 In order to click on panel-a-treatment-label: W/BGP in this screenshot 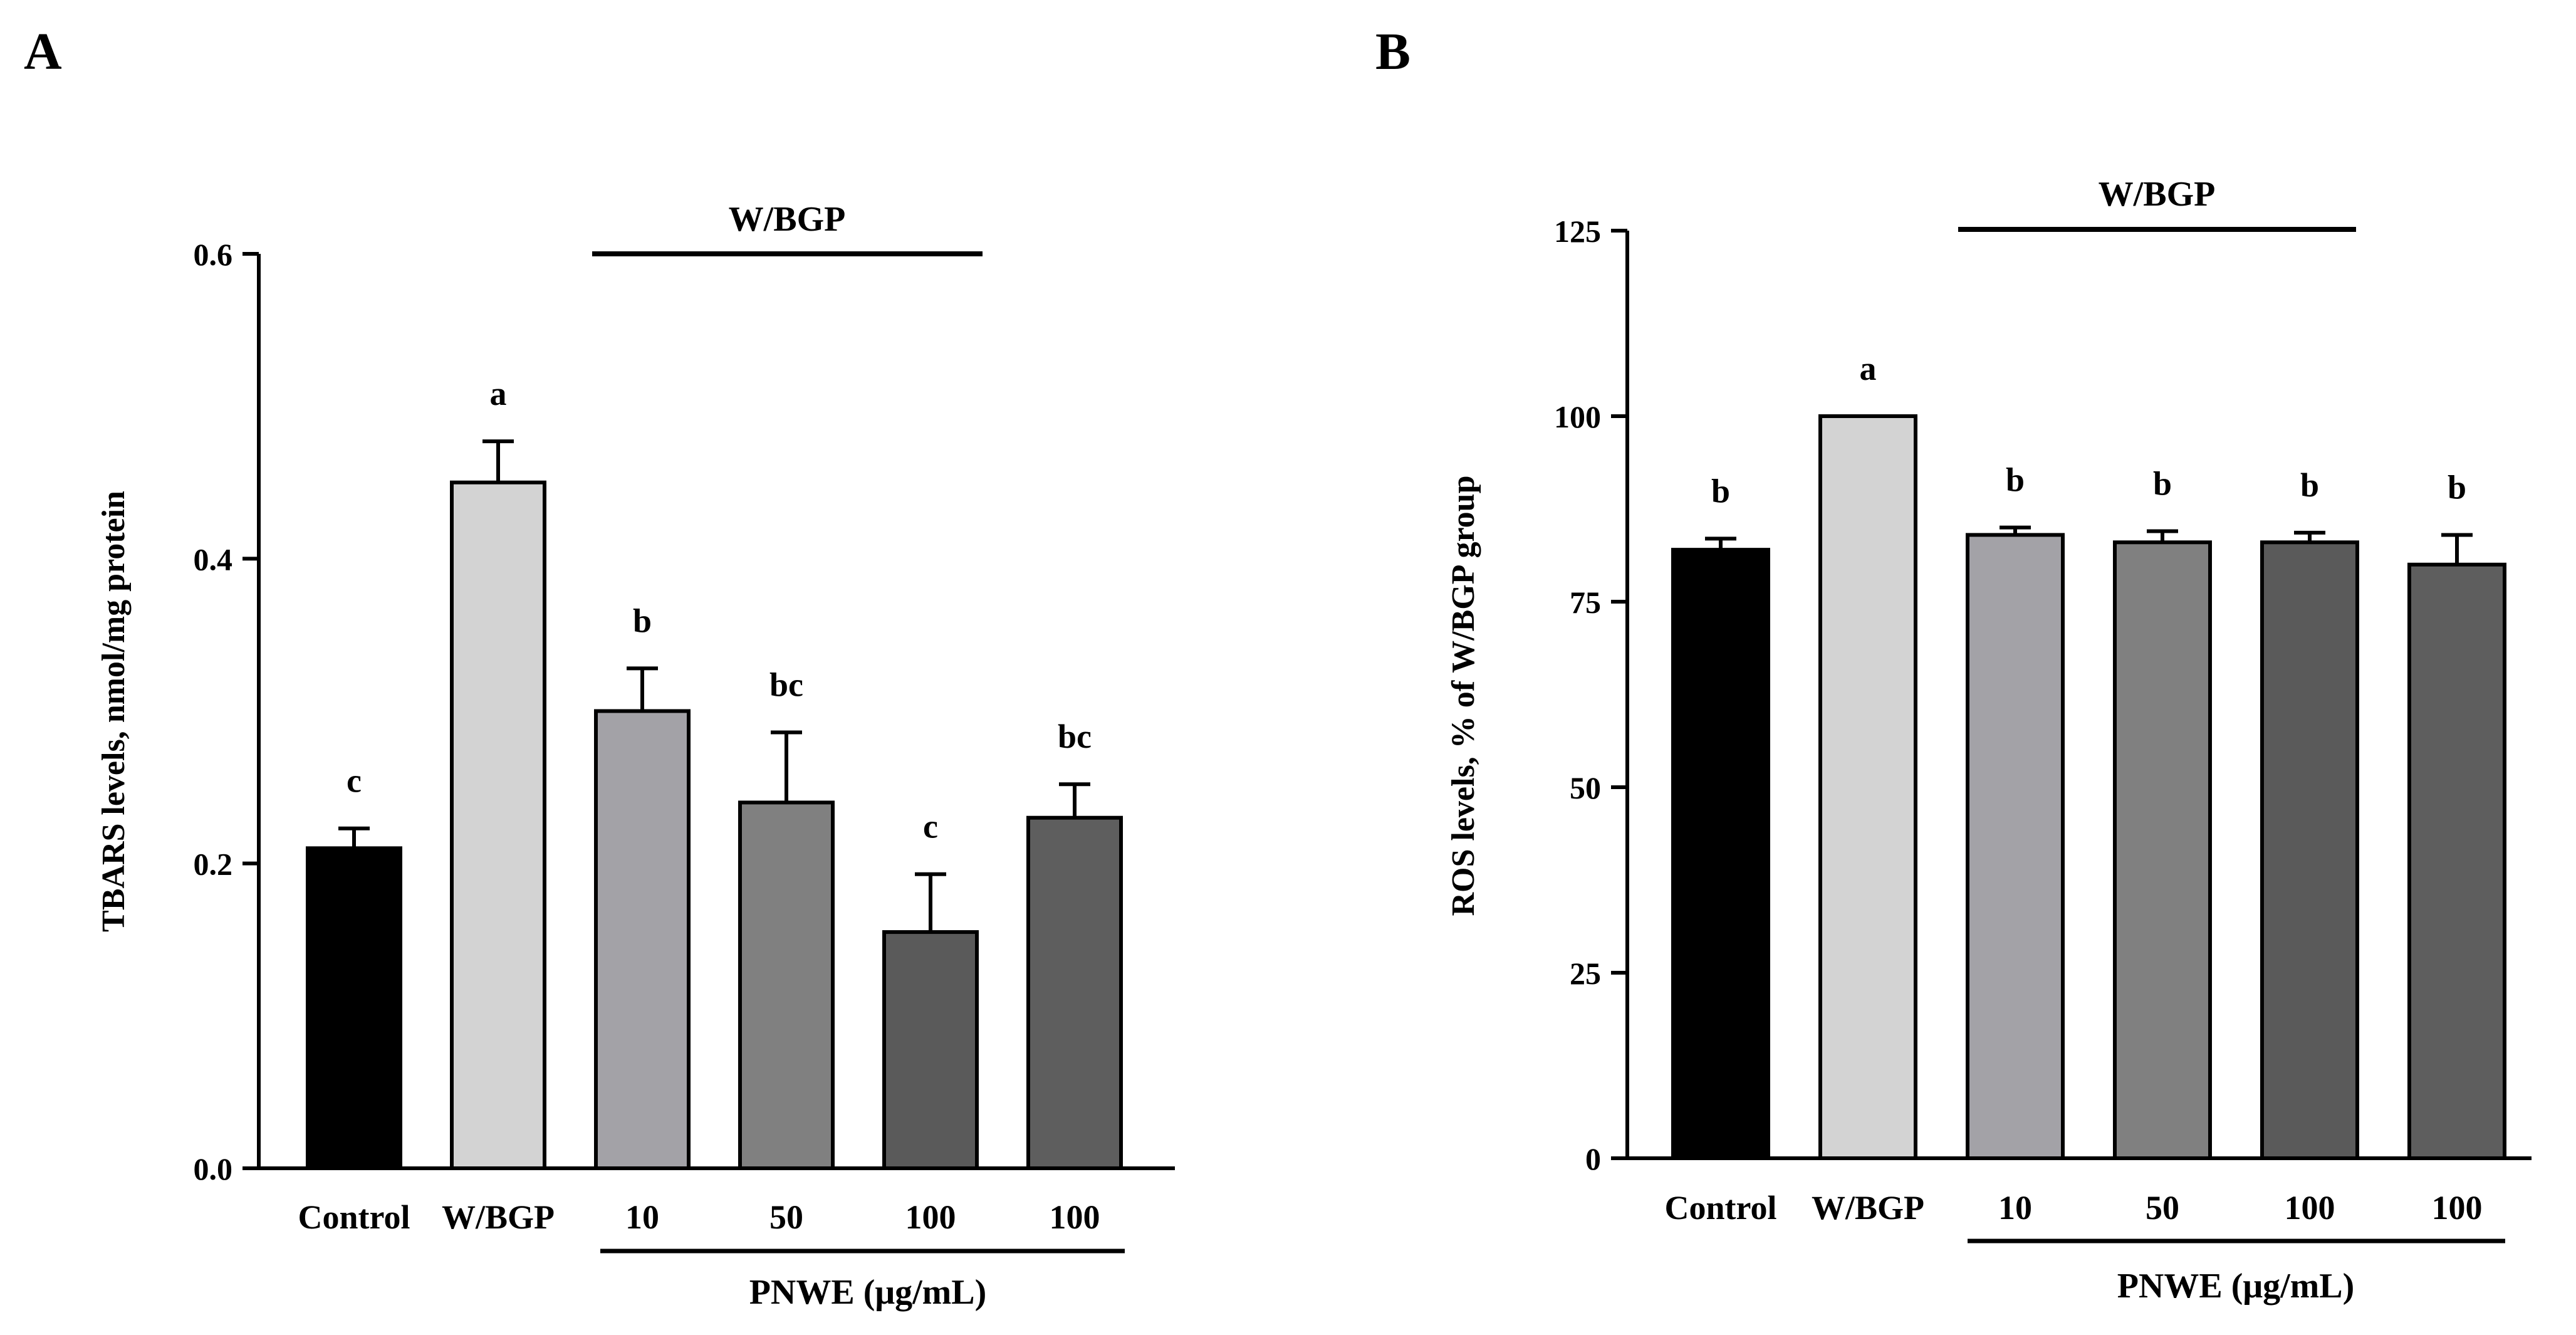, I will do `click(788, 219)`.